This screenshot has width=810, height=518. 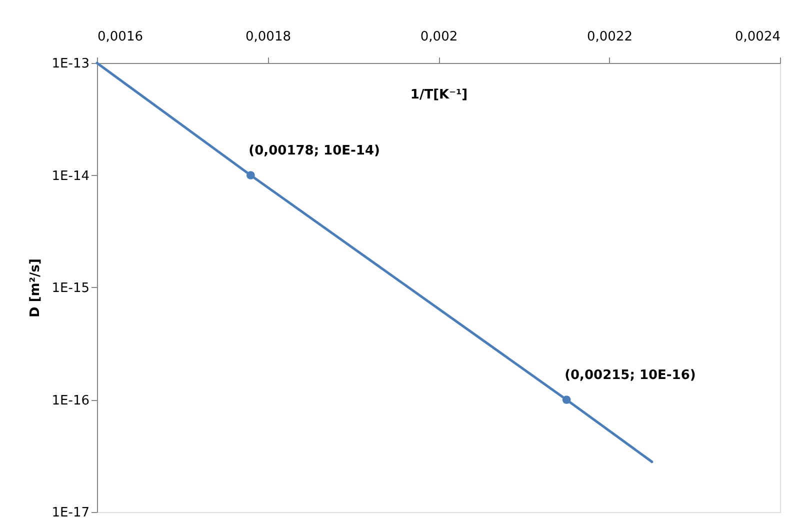 I want to click on y-tick-label: 1E-13, so click(x=71, y=64).